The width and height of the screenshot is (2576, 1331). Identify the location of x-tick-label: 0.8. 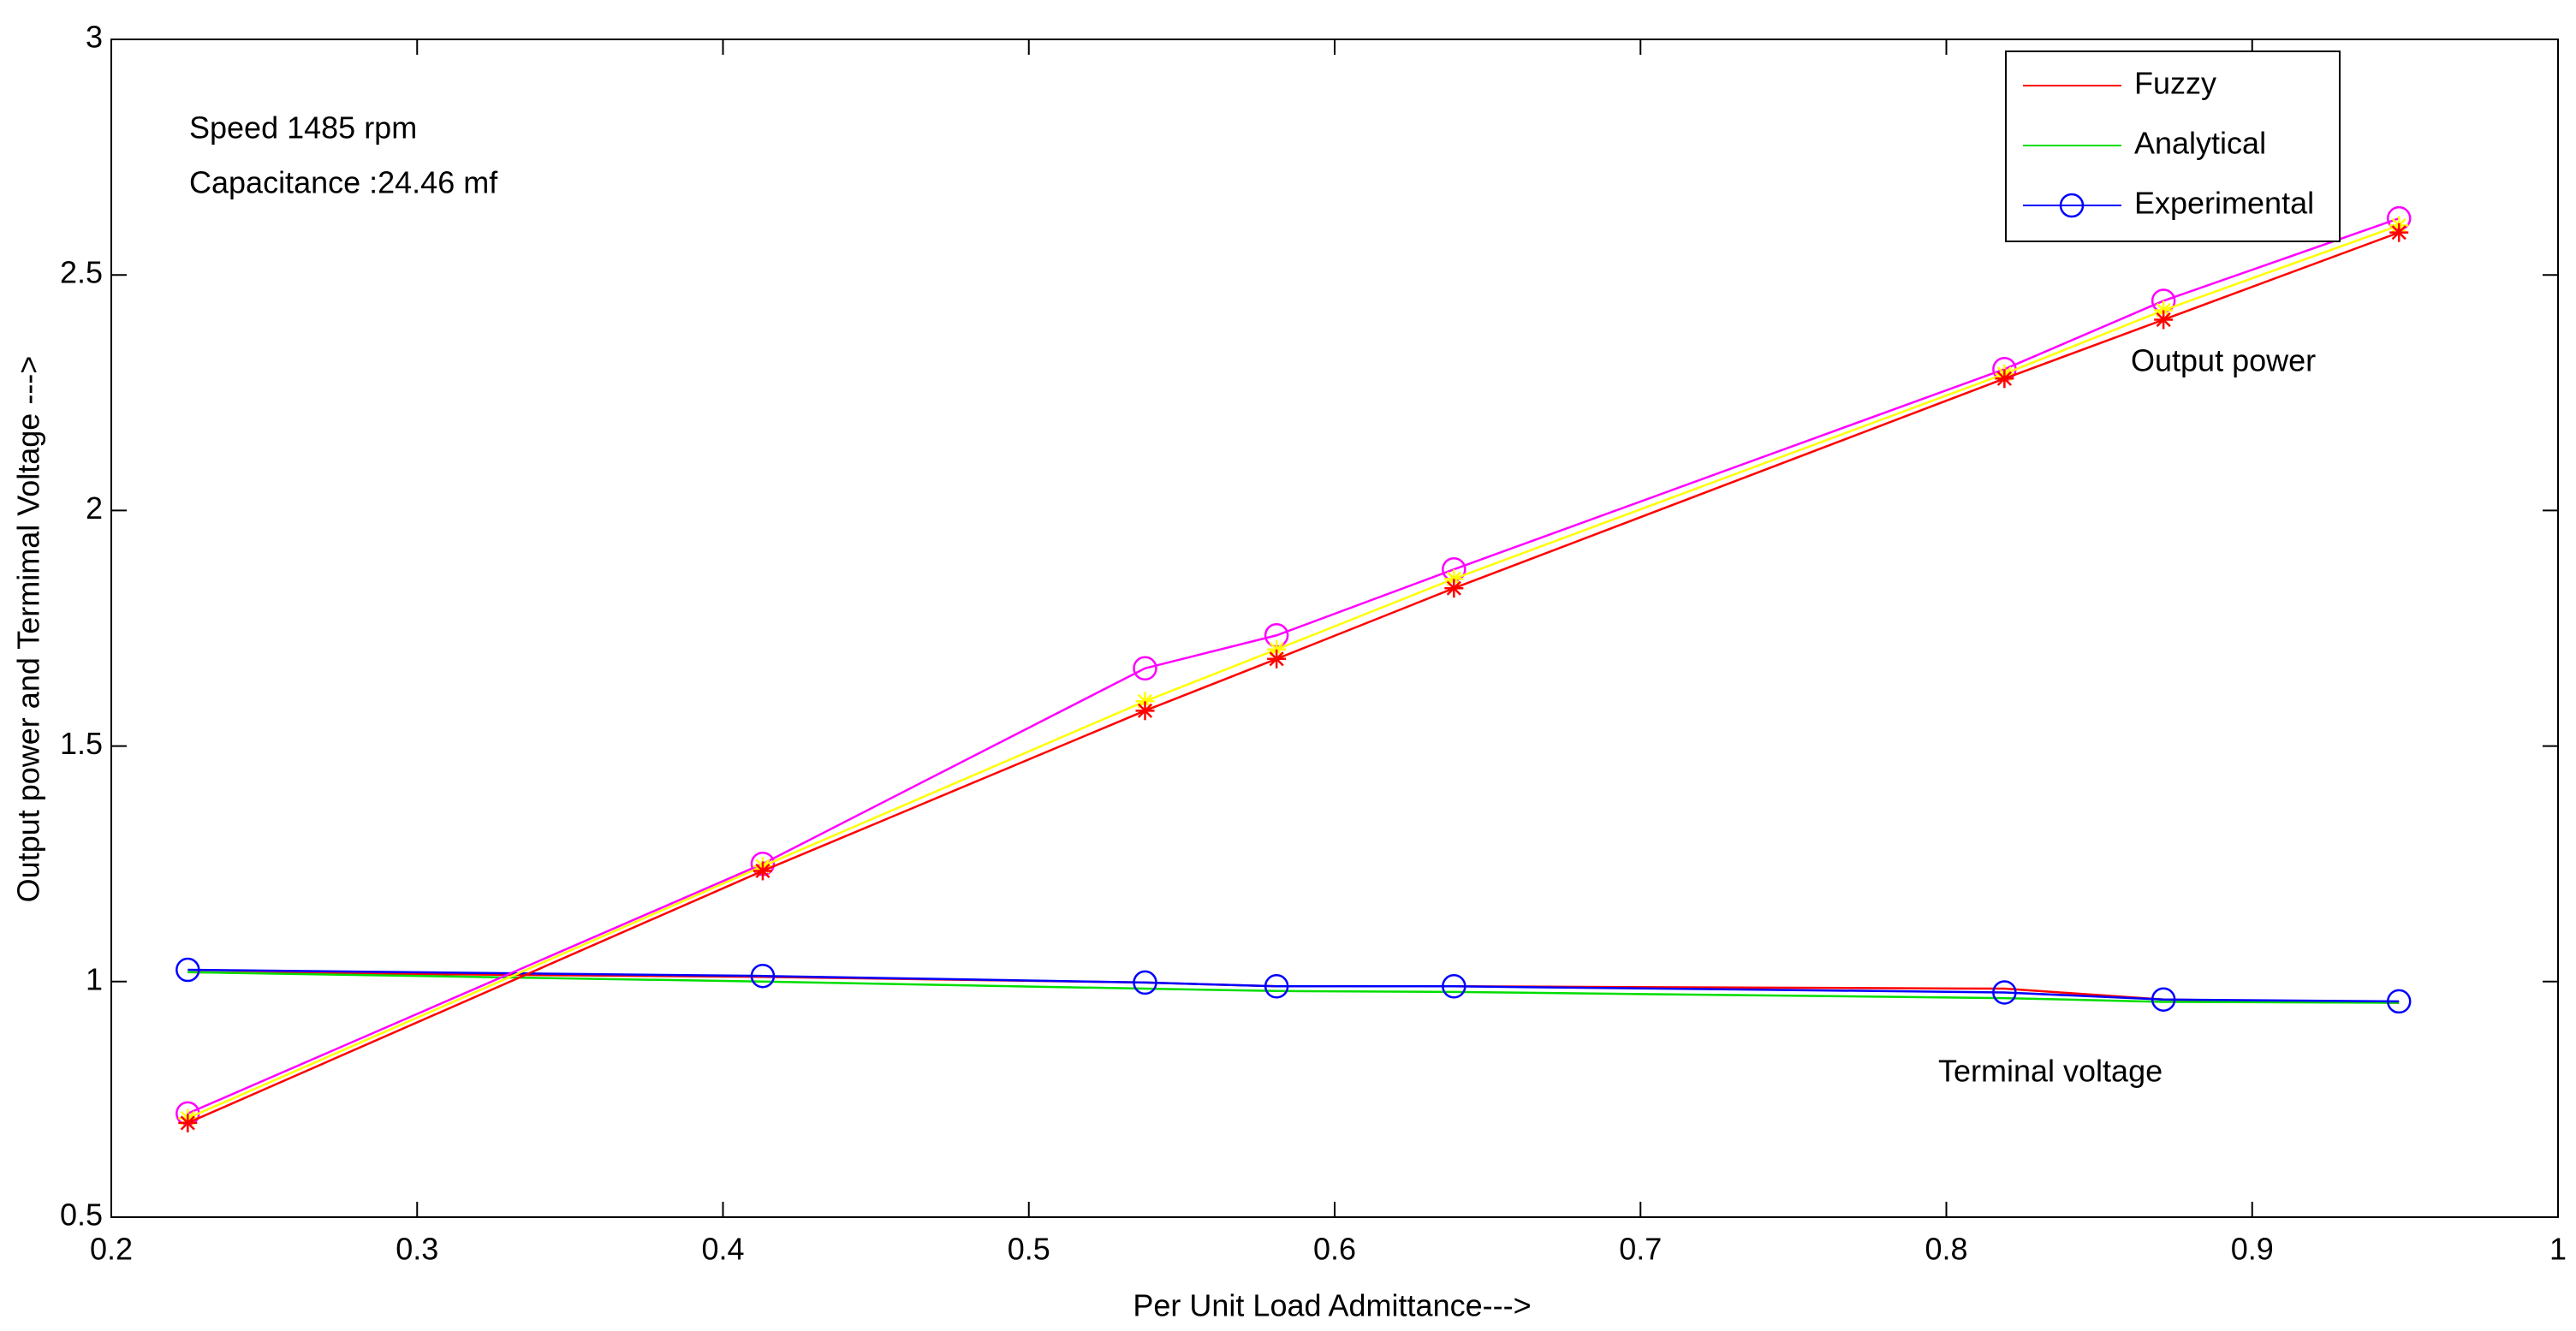
(1946, 1249).